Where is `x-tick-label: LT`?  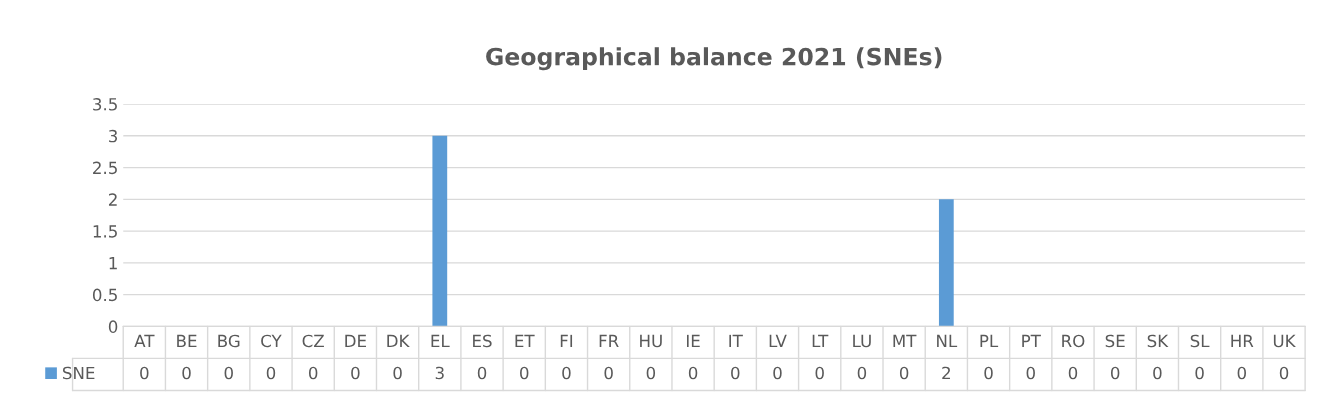 x-tick-label: LT is located at coordinates (820, 341).